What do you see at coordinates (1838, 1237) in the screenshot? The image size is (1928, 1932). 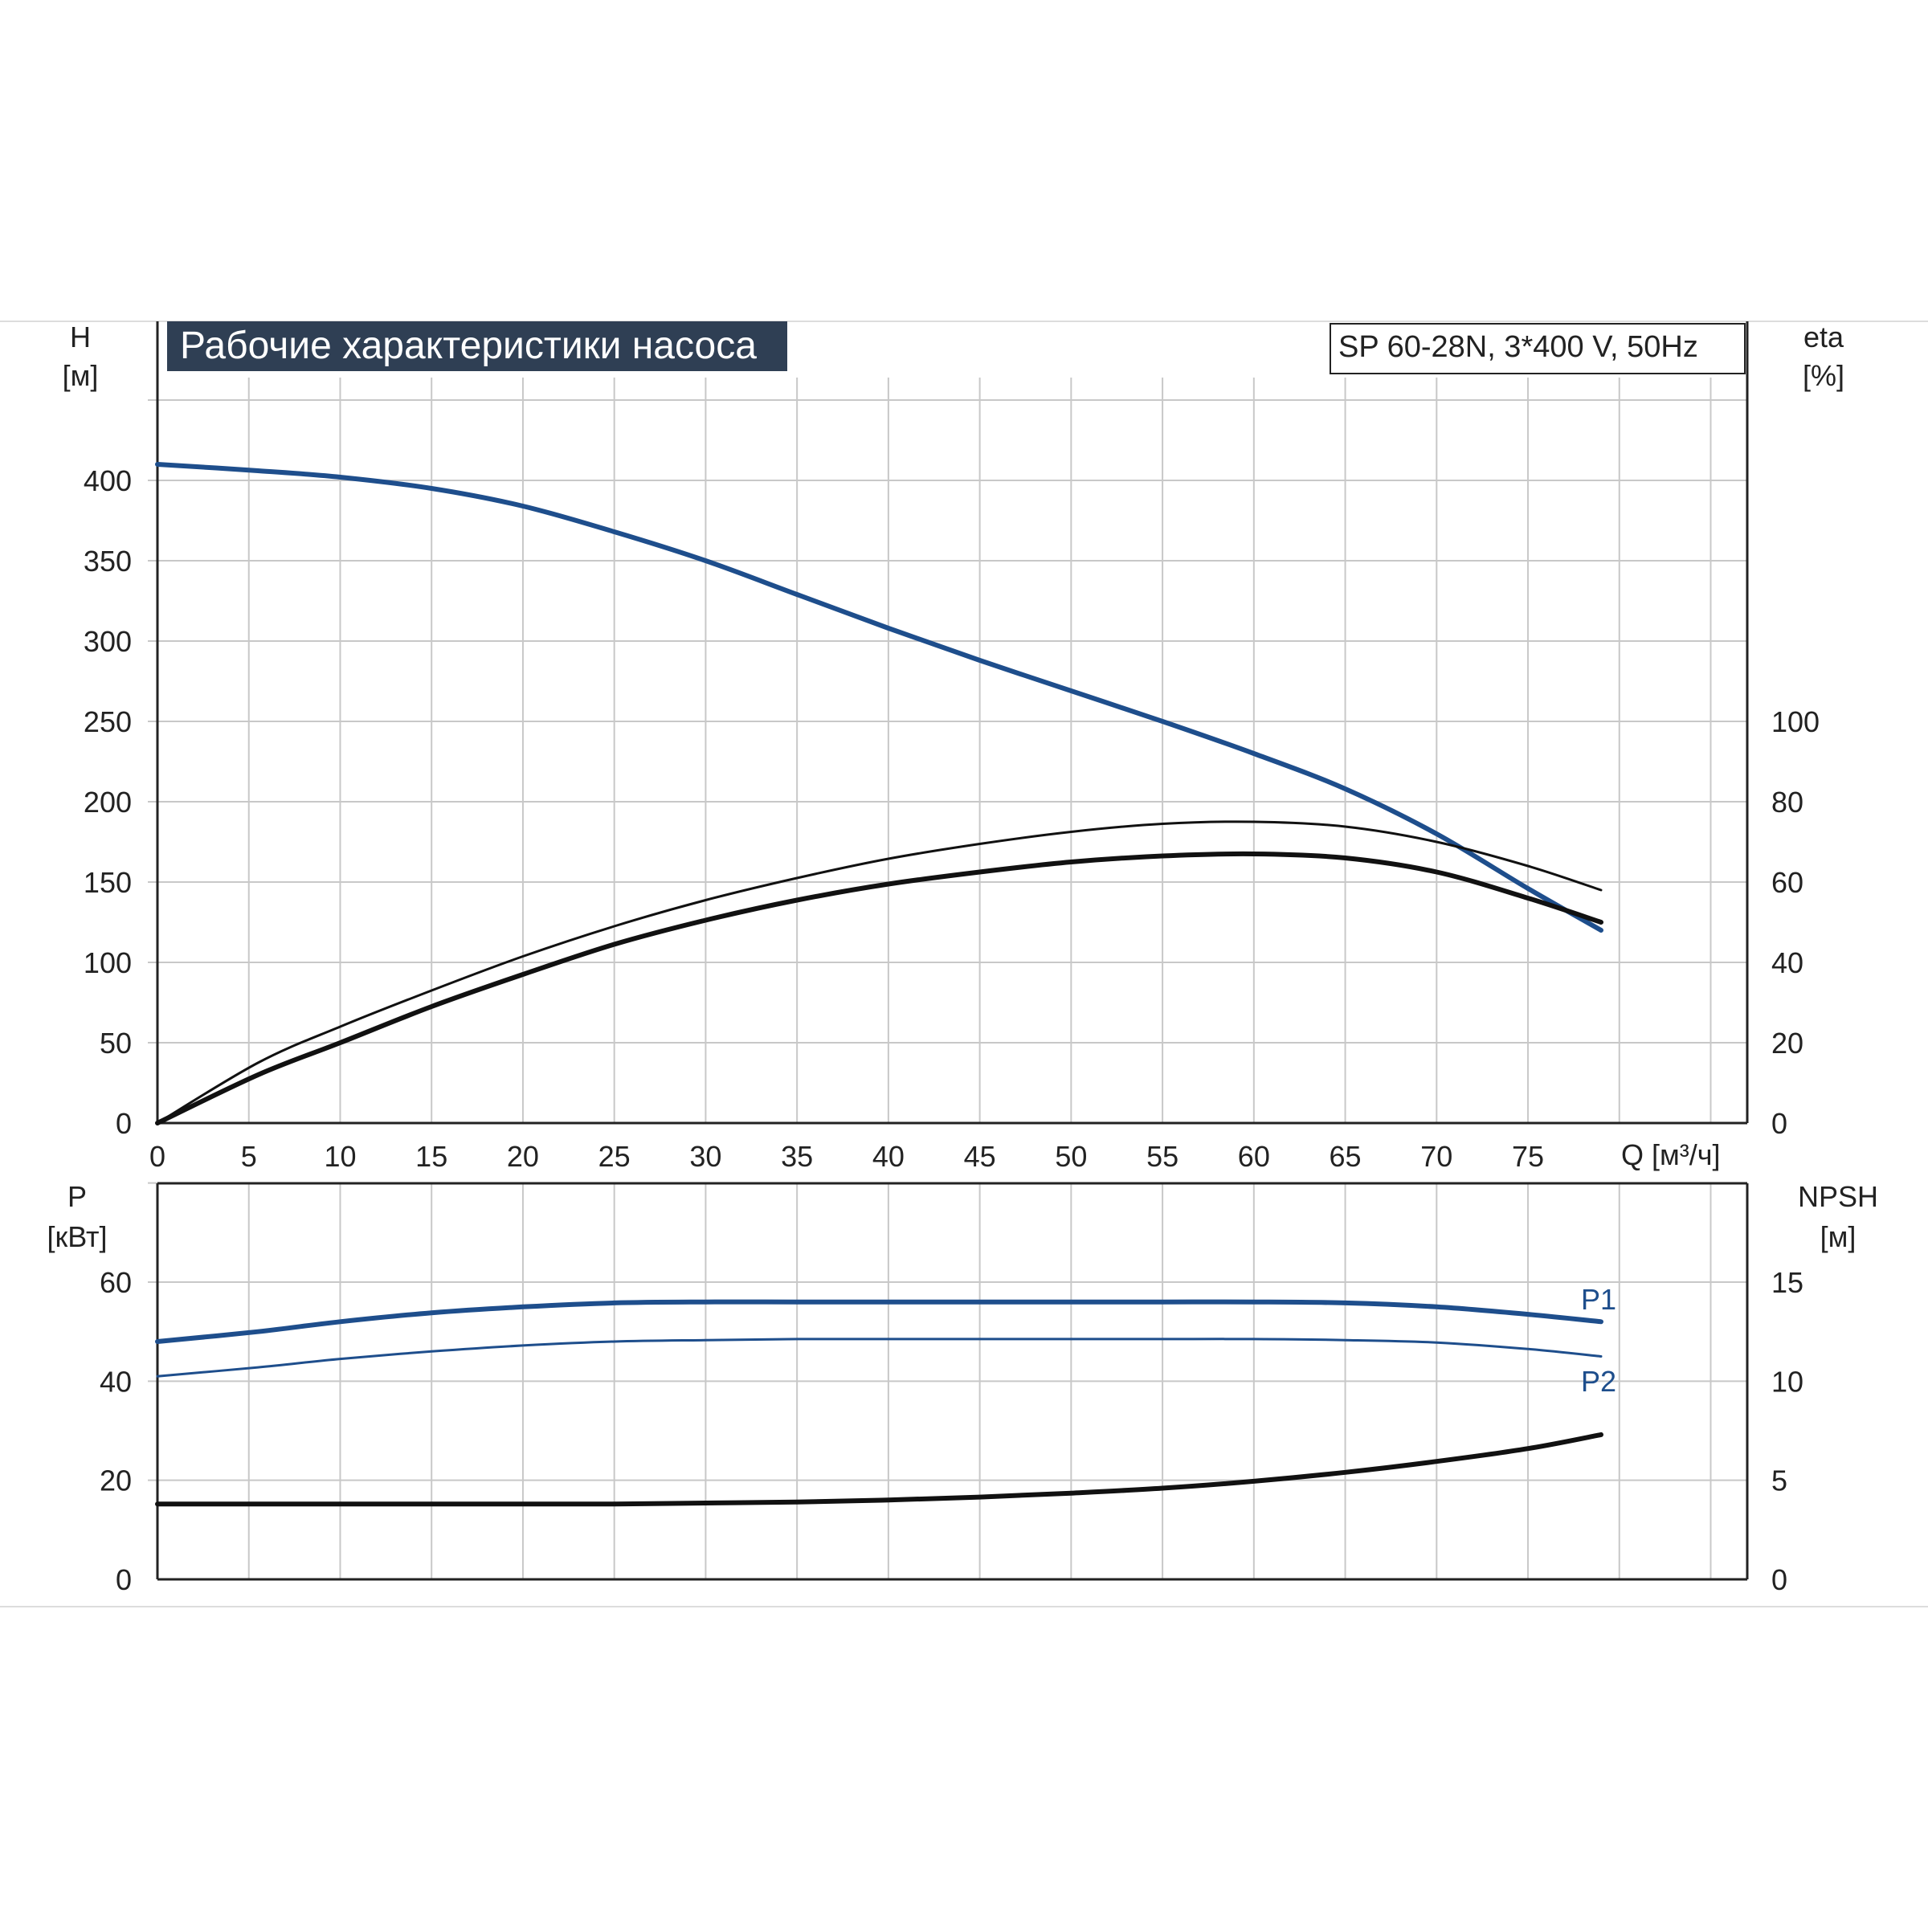 I see `npsh-axis-unit: [м]` at bounding box center [1838, 1237].